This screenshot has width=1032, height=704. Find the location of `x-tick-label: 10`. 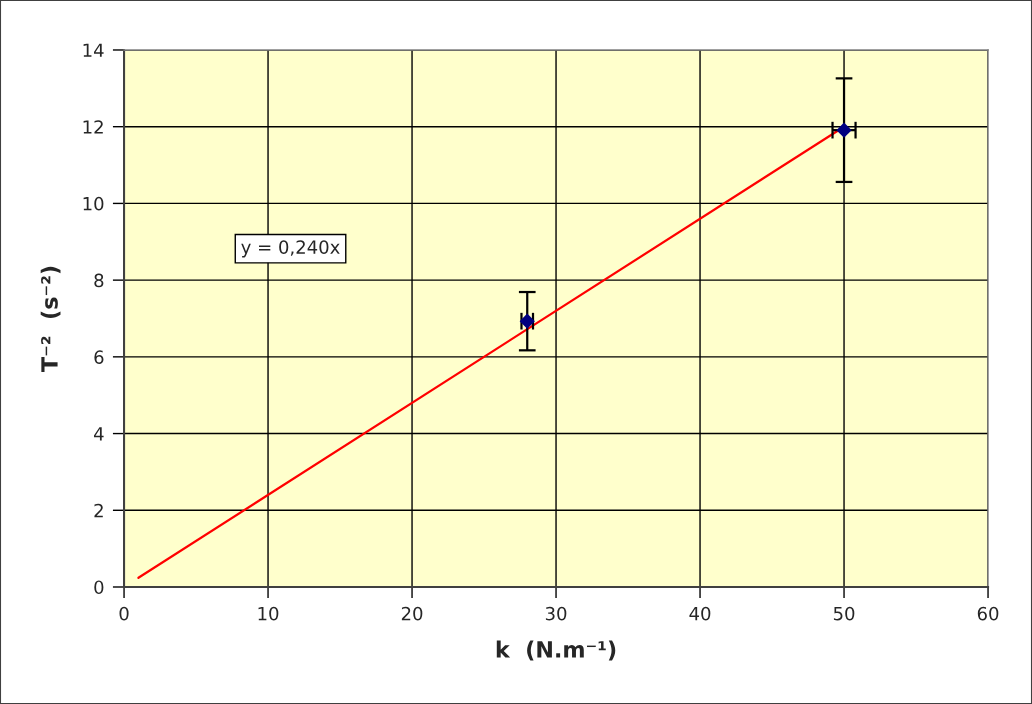

x-tick-label: 10 is located at coordinates (268, 613).